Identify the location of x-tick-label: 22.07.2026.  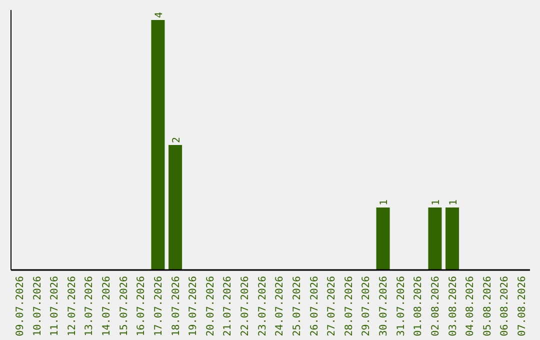
(246, 306).